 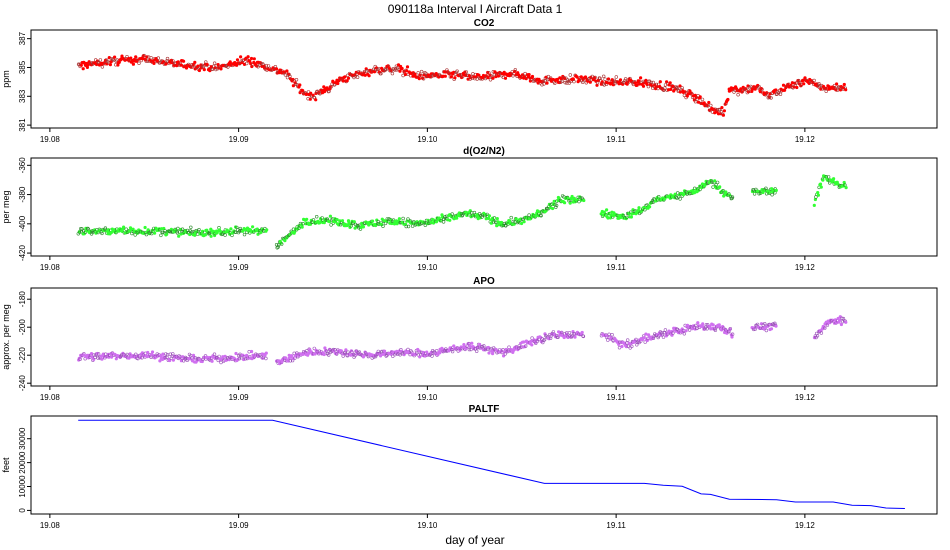 What do you see at coordinates (484, 281) in the screenshot?
I see `apo-title: APO` at bounding box center [484, 281].